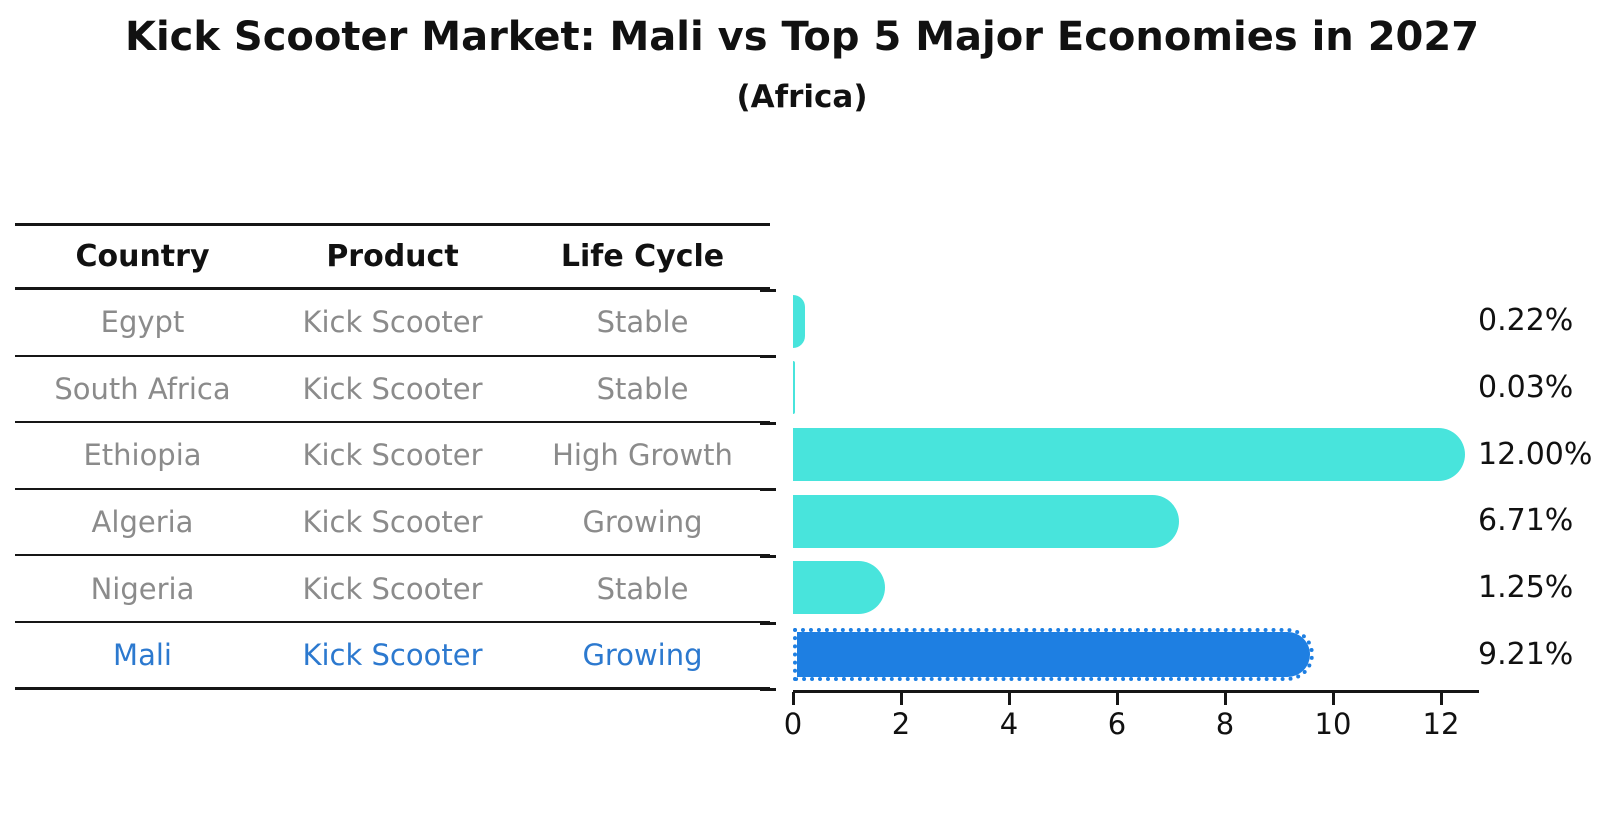 The height and width of the screenshot is (823, 1604). I want to click on table-header-row: Country Product Life Cycle, so click(392, 256).